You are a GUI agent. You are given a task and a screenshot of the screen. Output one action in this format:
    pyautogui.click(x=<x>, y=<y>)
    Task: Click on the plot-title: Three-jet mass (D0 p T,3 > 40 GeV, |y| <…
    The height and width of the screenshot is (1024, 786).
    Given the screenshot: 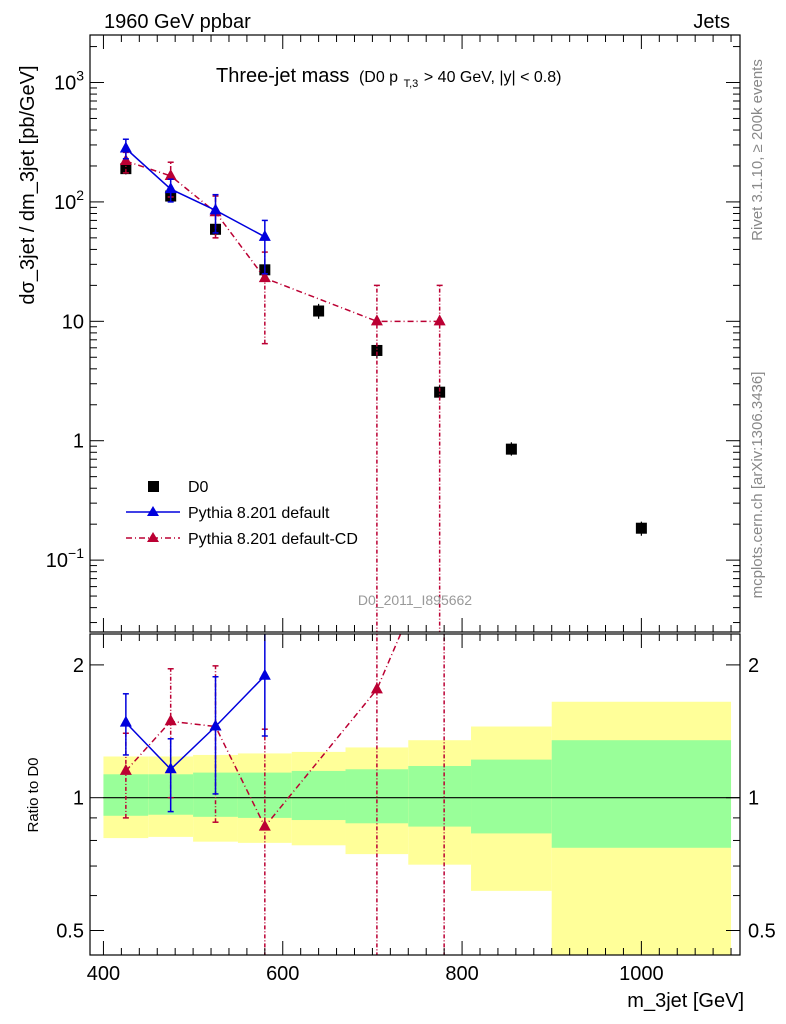 What is the action you would take?
    pyautogui.click(x=388, y=78)
    